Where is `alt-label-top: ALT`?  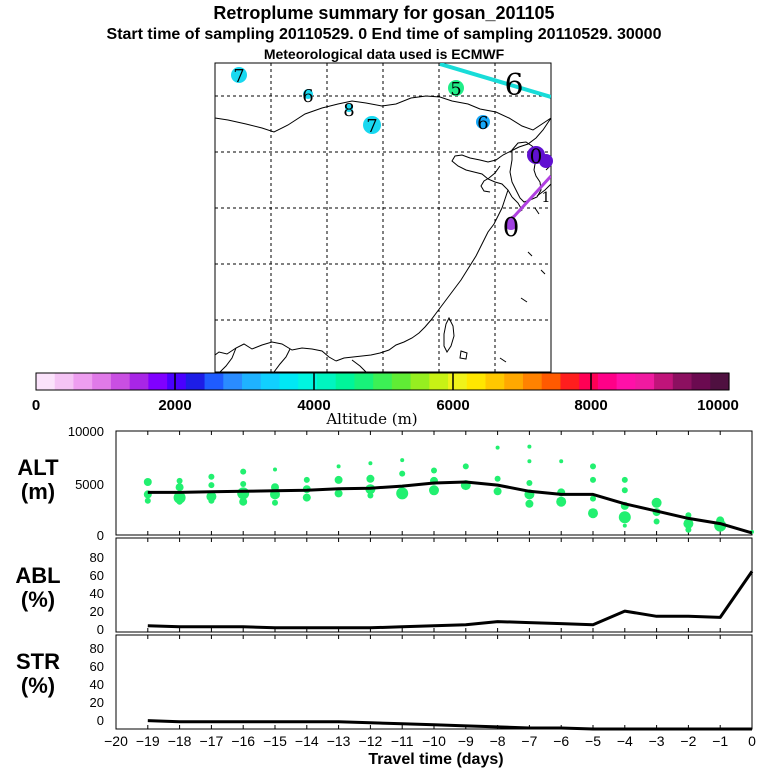 alt-label-top: ALT is located at coordinates (38, 467).